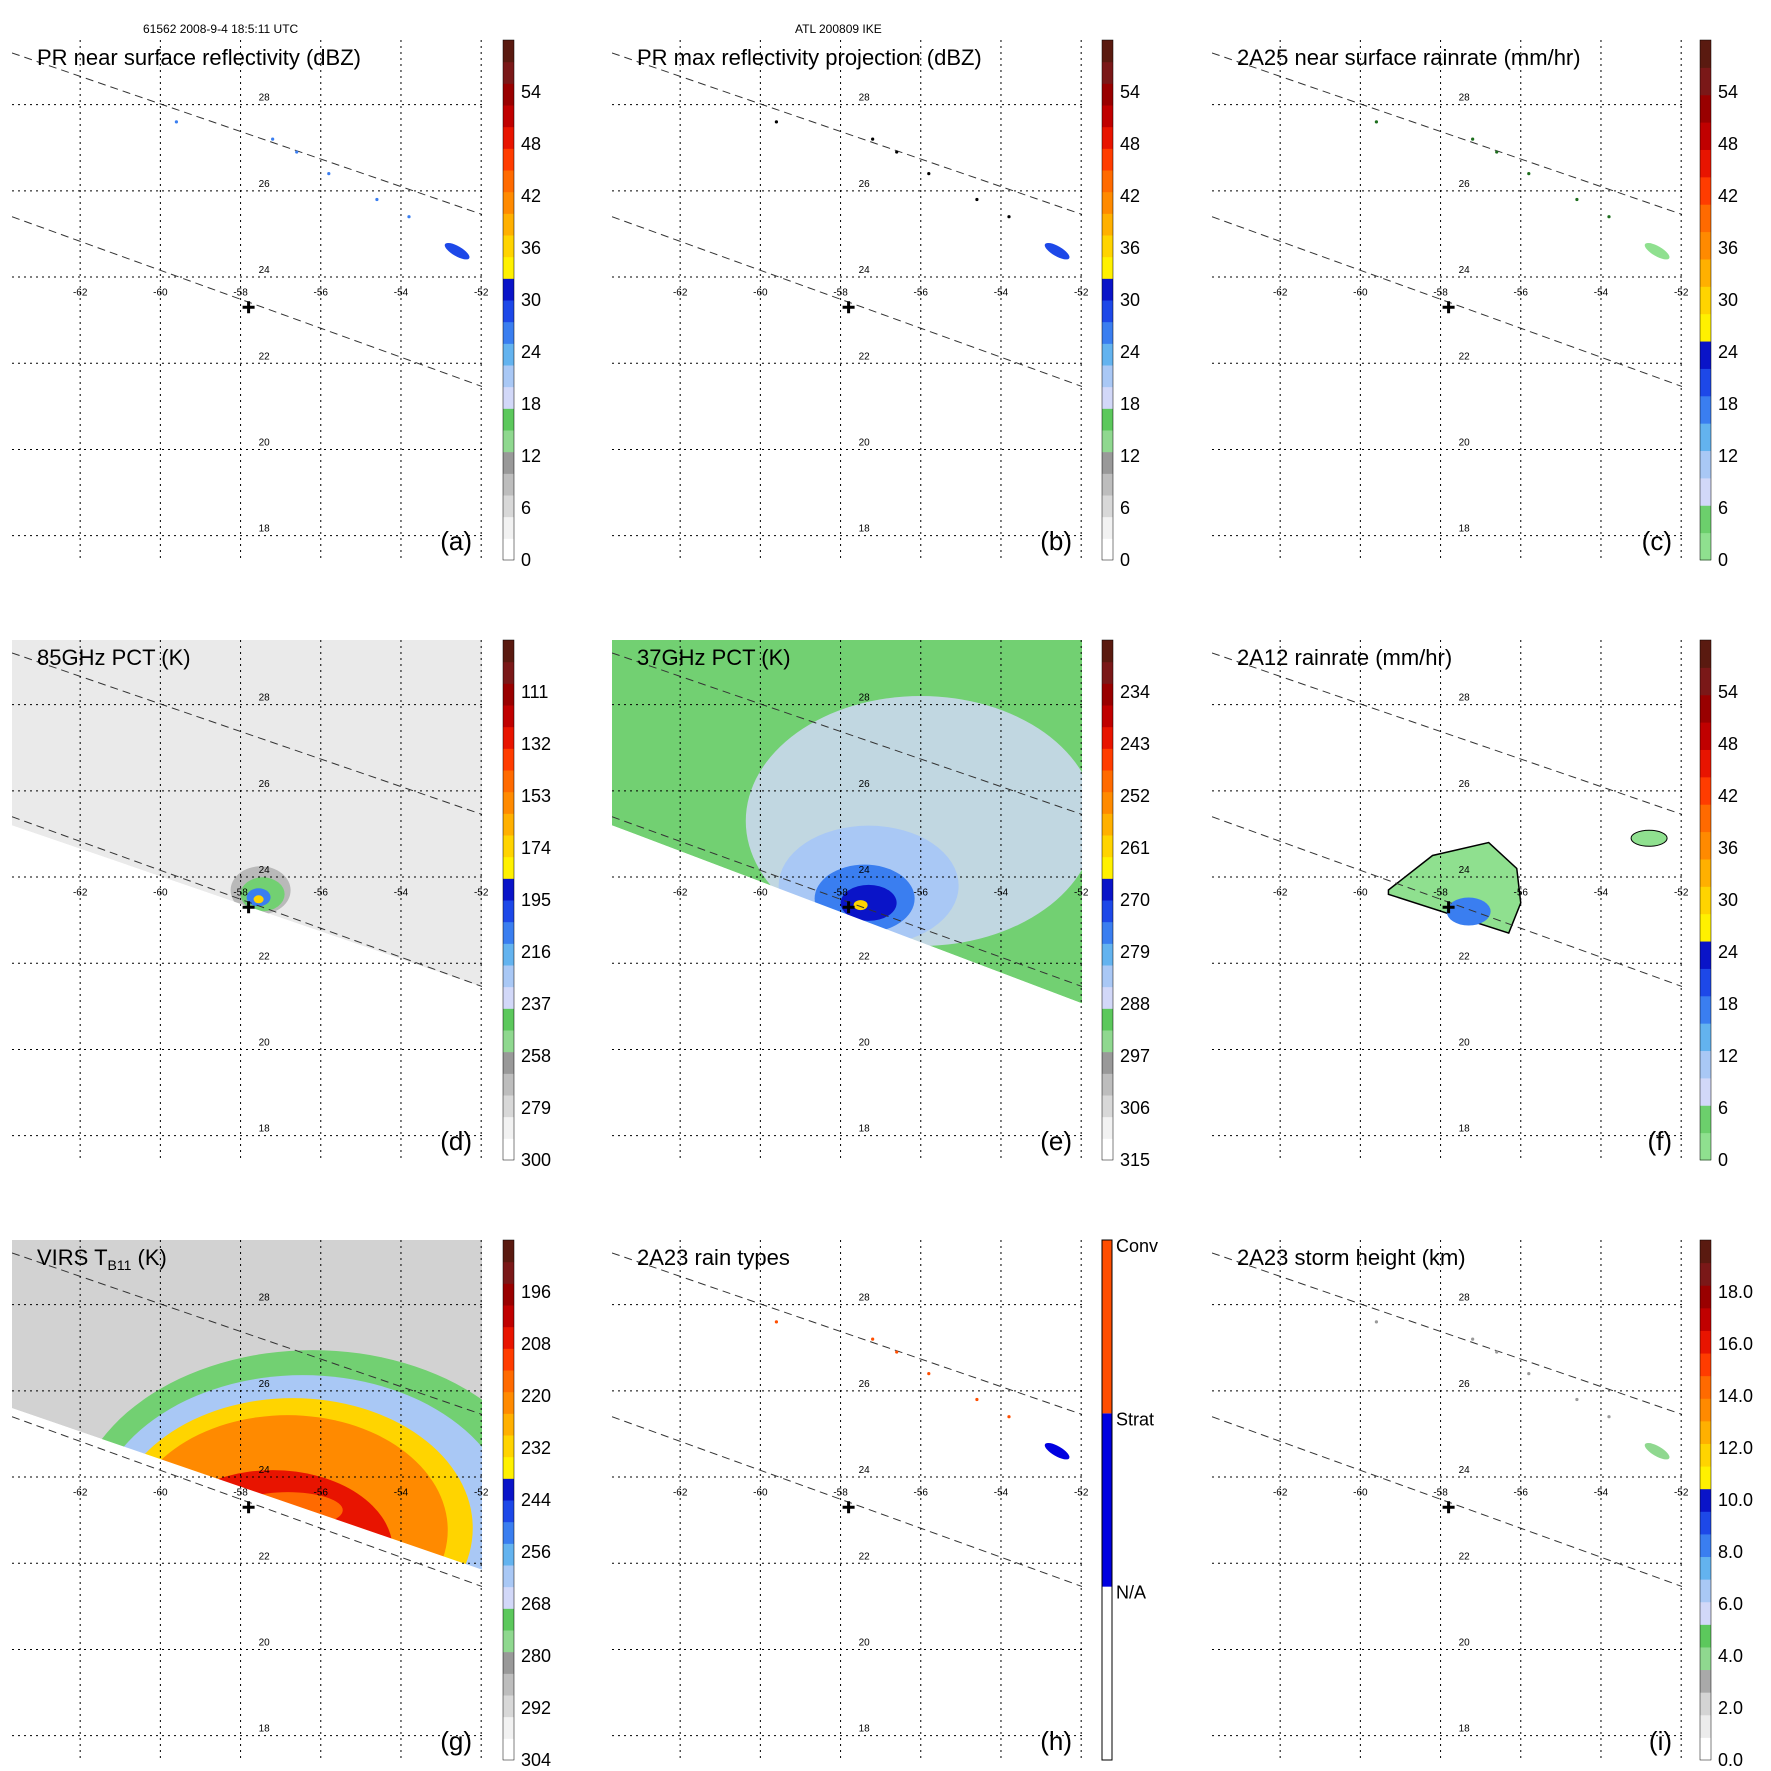  What do you see at coordinates (1130, 248) in the screenshot?
I see `colorbar-tick: 36` at bounding box center [1130, 248].